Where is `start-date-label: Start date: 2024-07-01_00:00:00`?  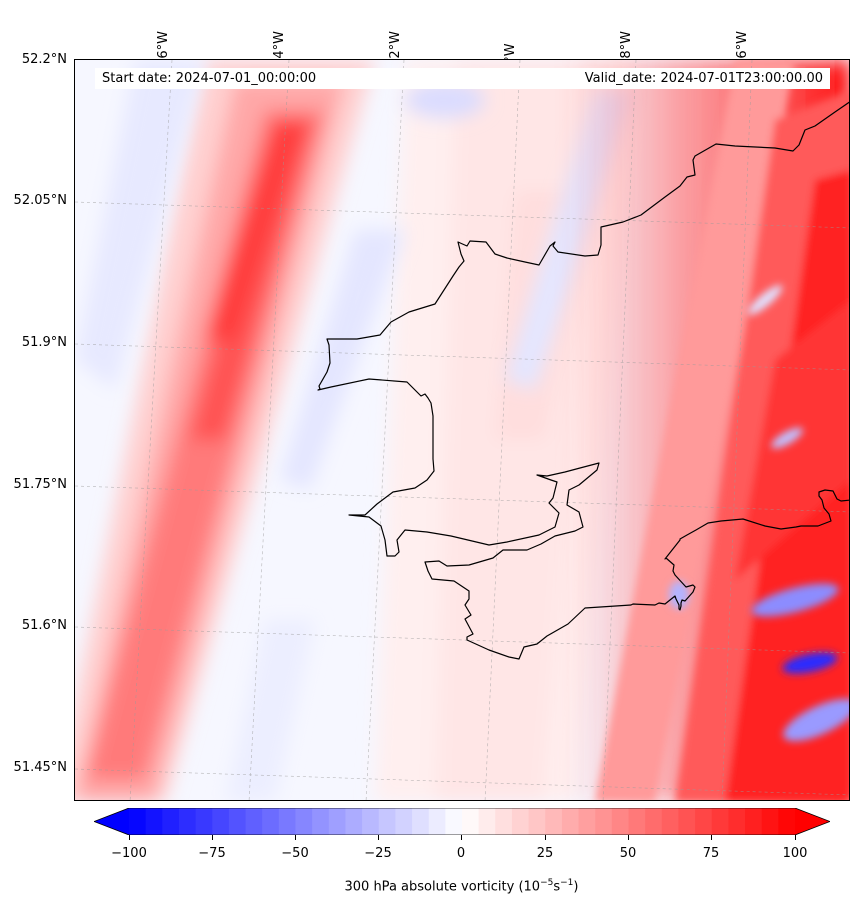
start-date-label: Start date: 2024-07-01_00:00:00 is located at coordinates (209, 78).